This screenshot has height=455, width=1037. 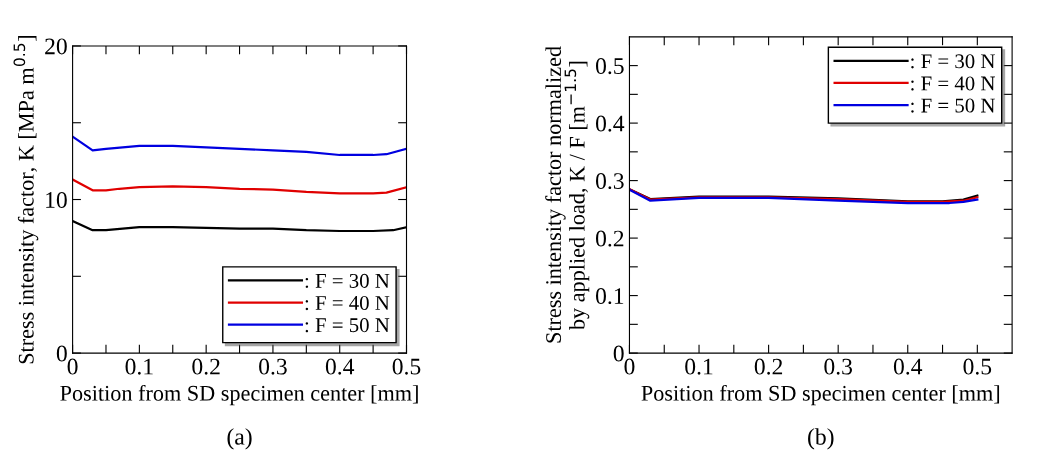 I want to click on y-tick-label: 0.5, so click(x=609, y=66).